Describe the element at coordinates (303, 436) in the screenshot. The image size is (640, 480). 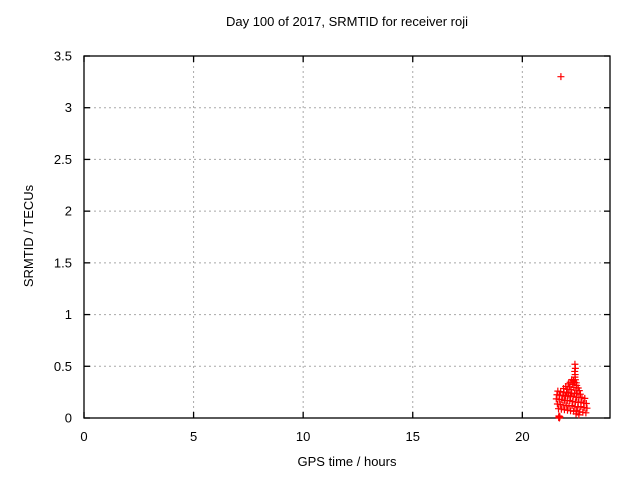
I see `x-tick-label: 10` at that location.